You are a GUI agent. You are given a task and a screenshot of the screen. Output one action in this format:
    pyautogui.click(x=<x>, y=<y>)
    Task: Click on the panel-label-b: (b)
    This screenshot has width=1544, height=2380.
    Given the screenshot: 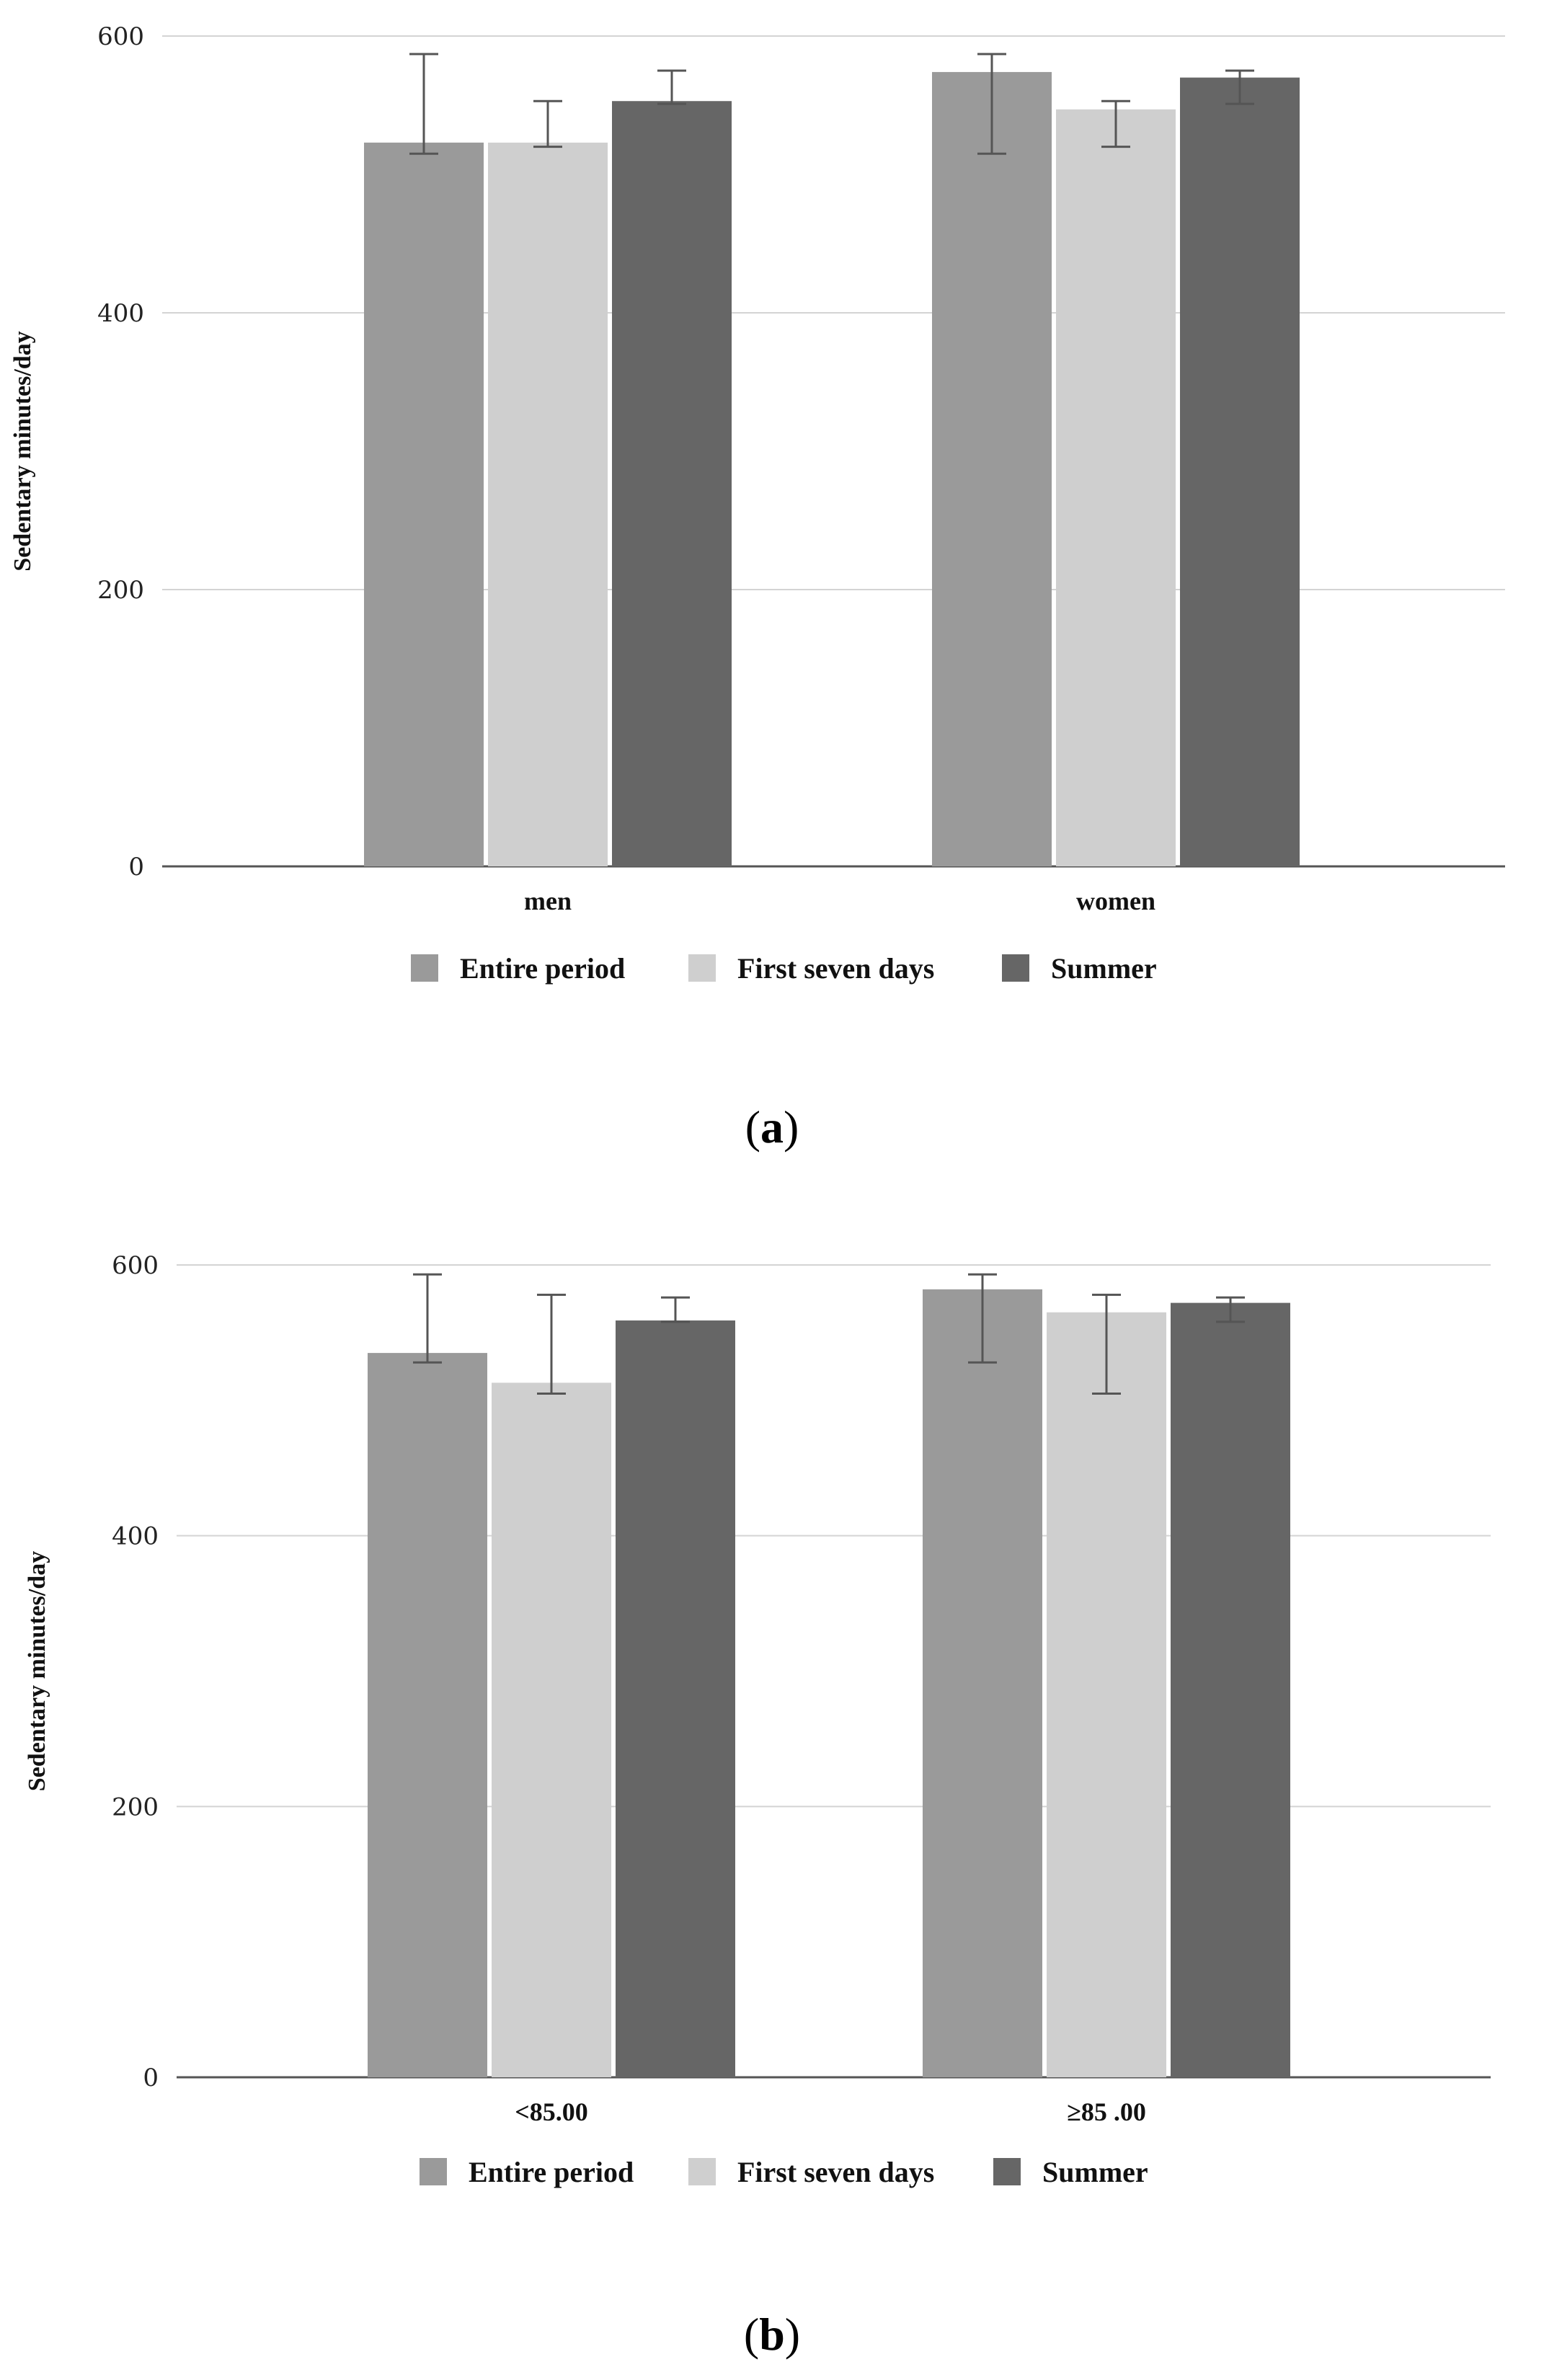 What is the action you would take?
    pyautogui.click(x=772, y=2334)
    